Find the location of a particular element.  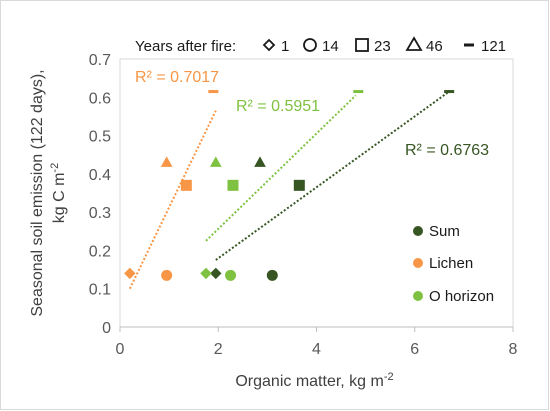

data-point-o-horizon-diamond is located at coordinates (206, 273).